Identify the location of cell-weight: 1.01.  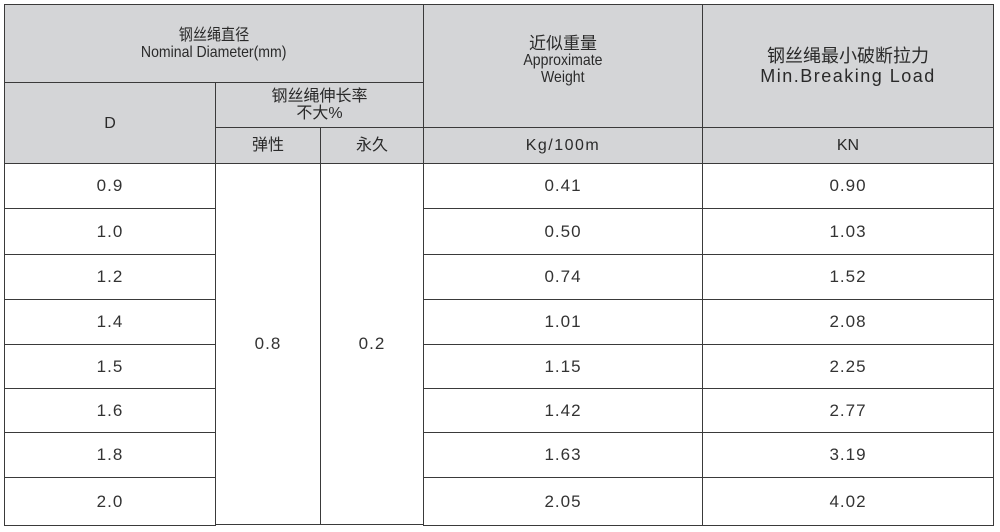
(563, 322).